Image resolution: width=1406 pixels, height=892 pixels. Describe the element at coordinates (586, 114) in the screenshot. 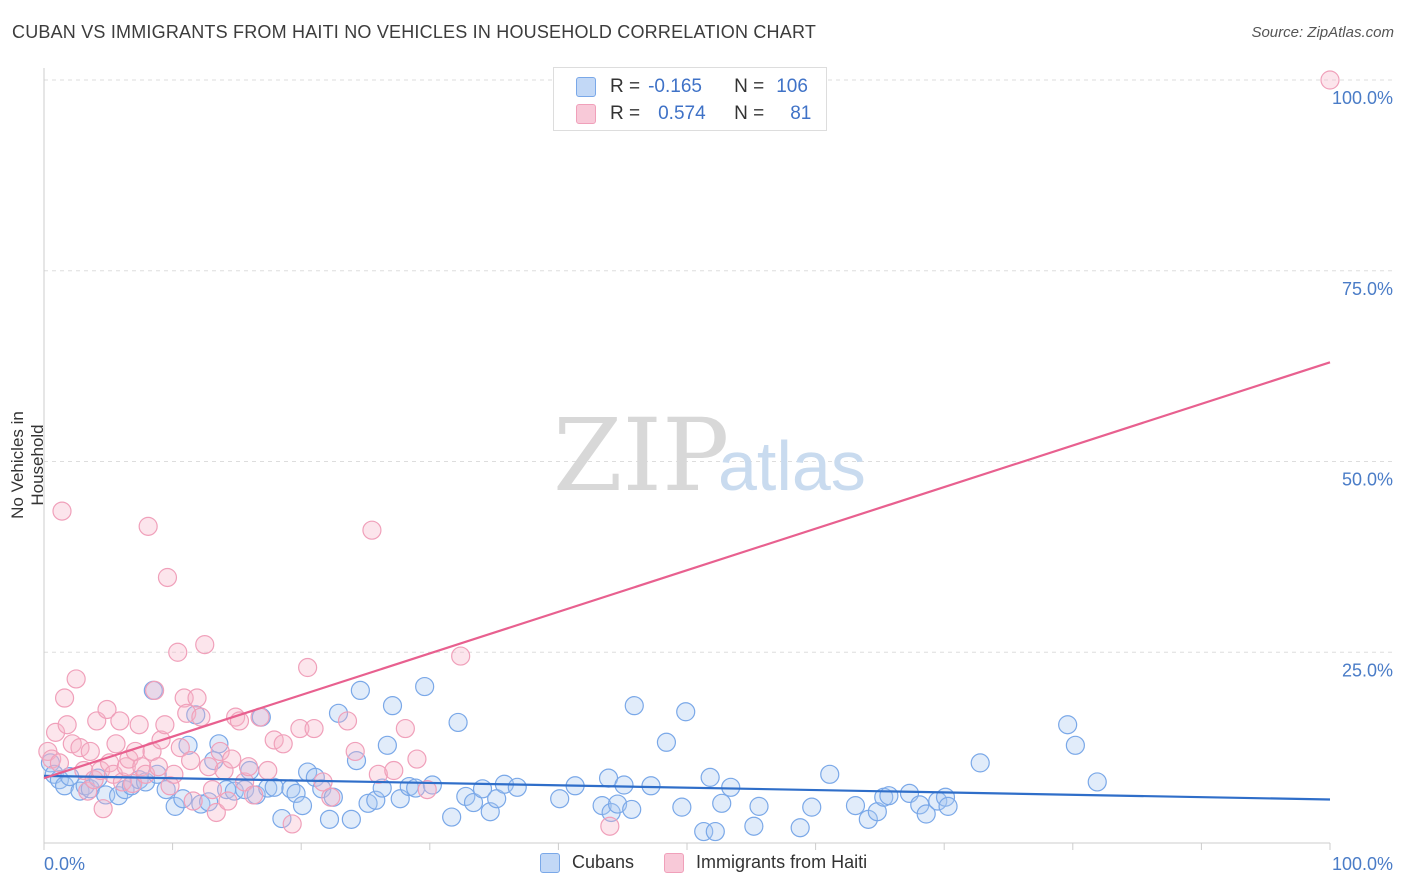

I see `legend-swatch-pink` at that location.